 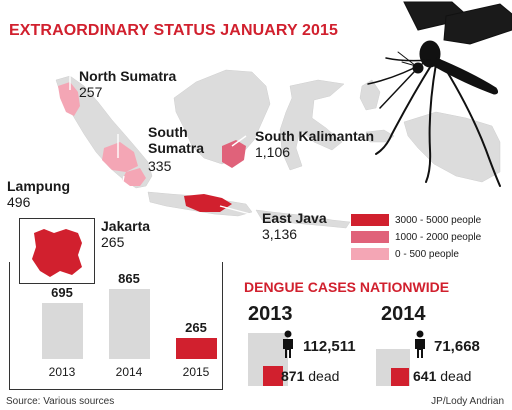 I want to click on region-name: North Sumatra, so click(x=128, y=76).